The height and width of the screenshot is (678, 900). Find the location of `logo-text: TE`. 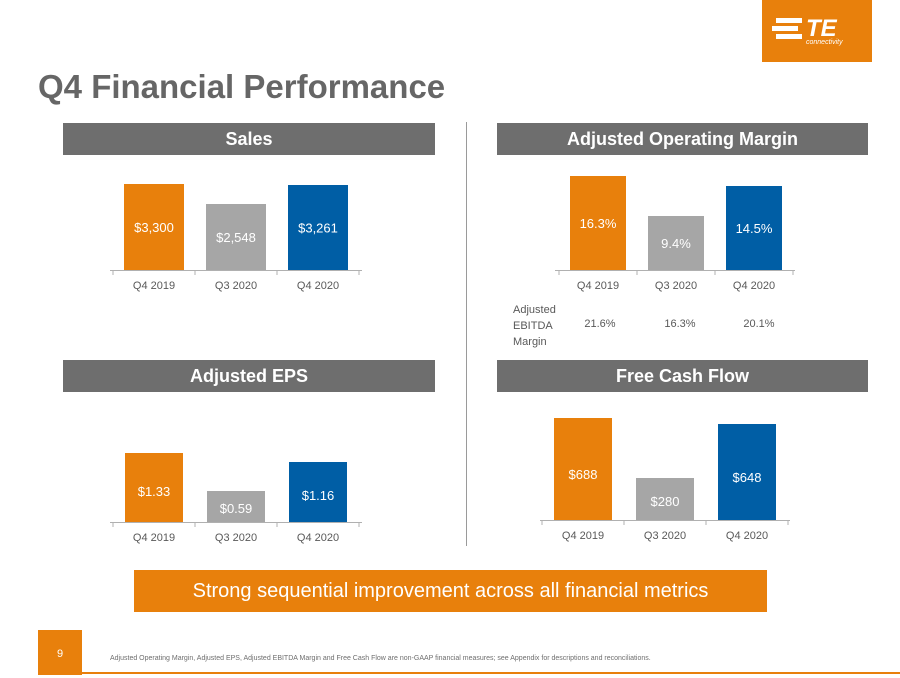

logo-text: TE is located at coordinates (822, 28).